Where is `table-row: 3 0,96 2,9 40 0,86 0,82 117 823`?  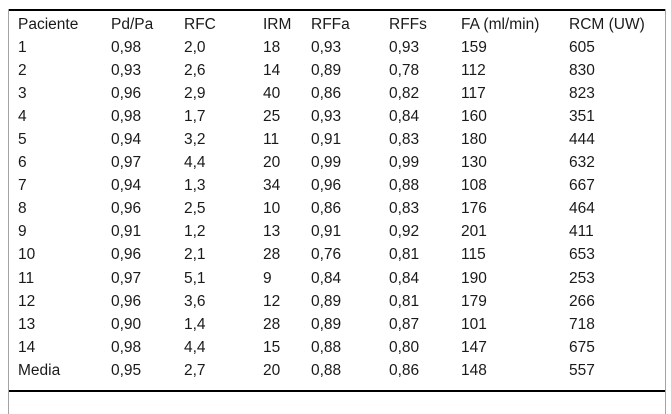 table-row: 3 0,96 2,9 40 0,86 0,82 117 823 is located at coordinates (342, 93).